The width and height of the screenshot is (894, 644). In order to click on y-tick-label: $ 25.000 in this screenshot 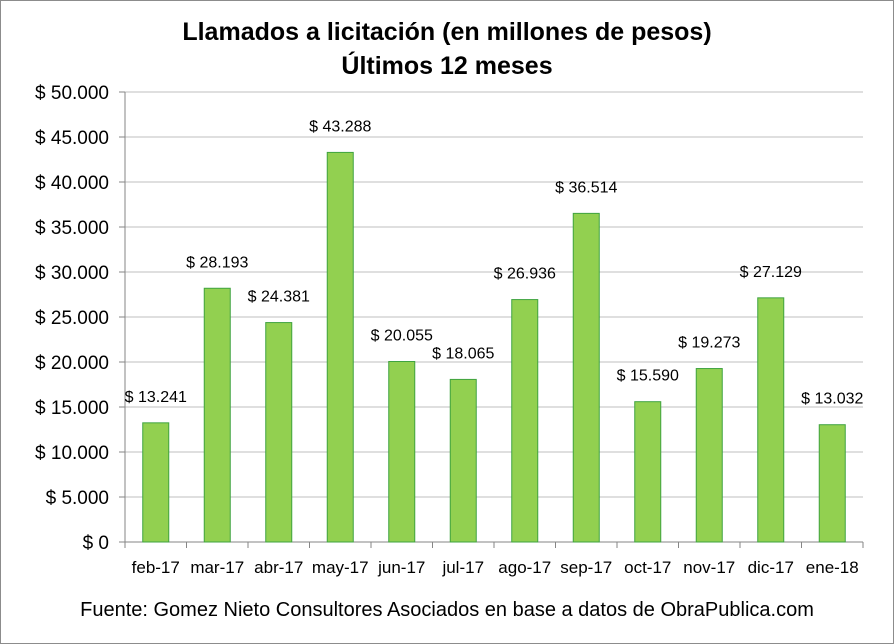, I will do `click(72, 318)`.